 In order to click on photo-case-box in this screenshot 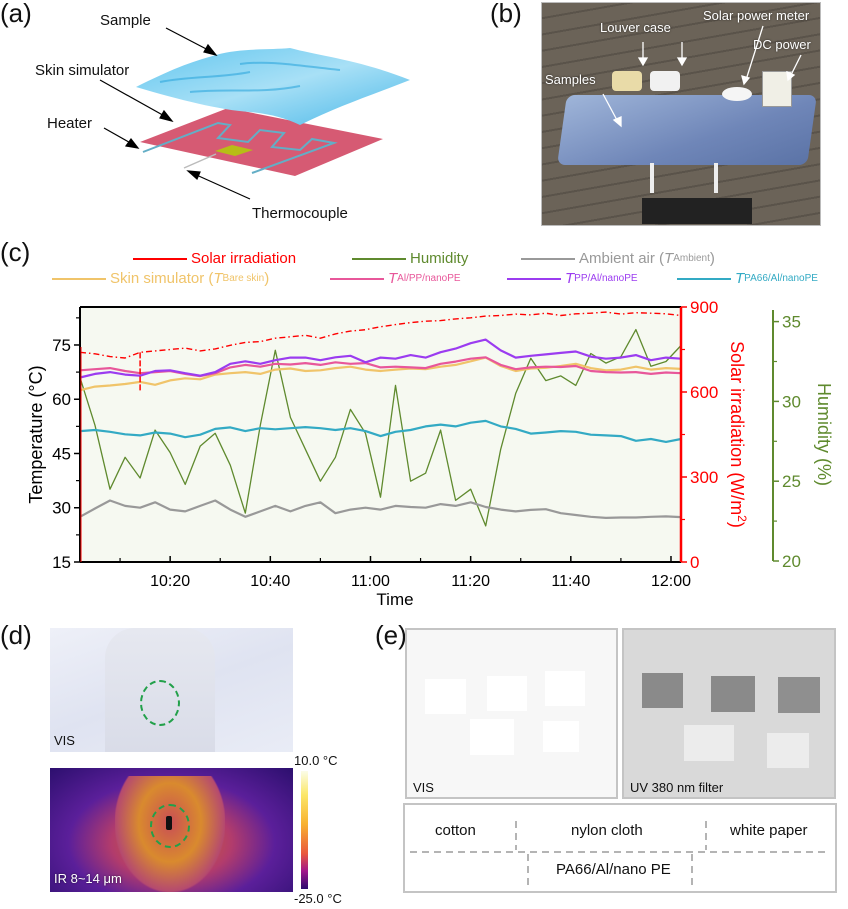, I will do `click(697, 211)`.